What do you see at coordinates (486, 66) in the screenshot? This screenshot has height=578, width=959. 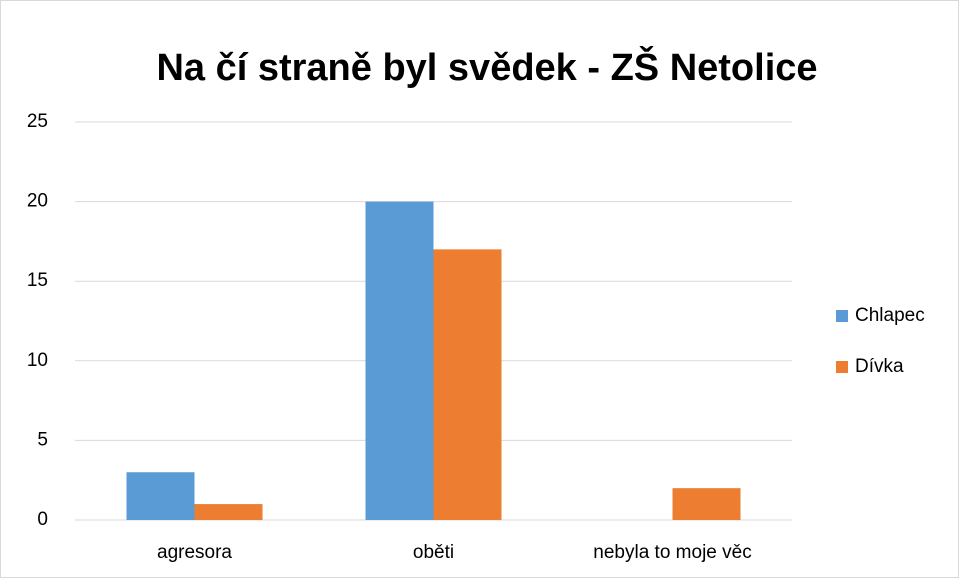 I see `chart-title: Na čí straně byl svědek - ZŠ Netolice` at bounding box center [486, 66].